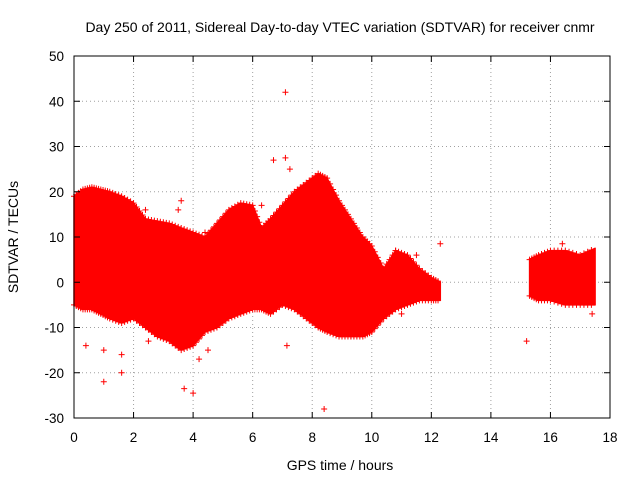 This screenshot has width=640, height=480. I want to click on y-tick-label: 10, so click(56, 237).